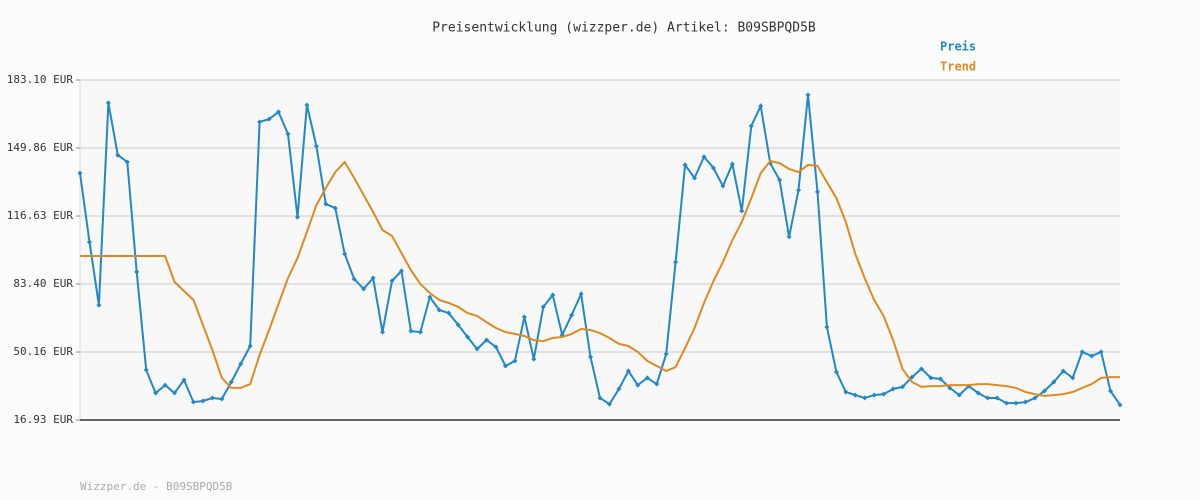 The height and width of the screenshot is (500, 1200). What do you see at coordinates (43, 419) in the screenshot?
I see `y-tick-label: 16.93 EUR` at bounding box center [43, 419].